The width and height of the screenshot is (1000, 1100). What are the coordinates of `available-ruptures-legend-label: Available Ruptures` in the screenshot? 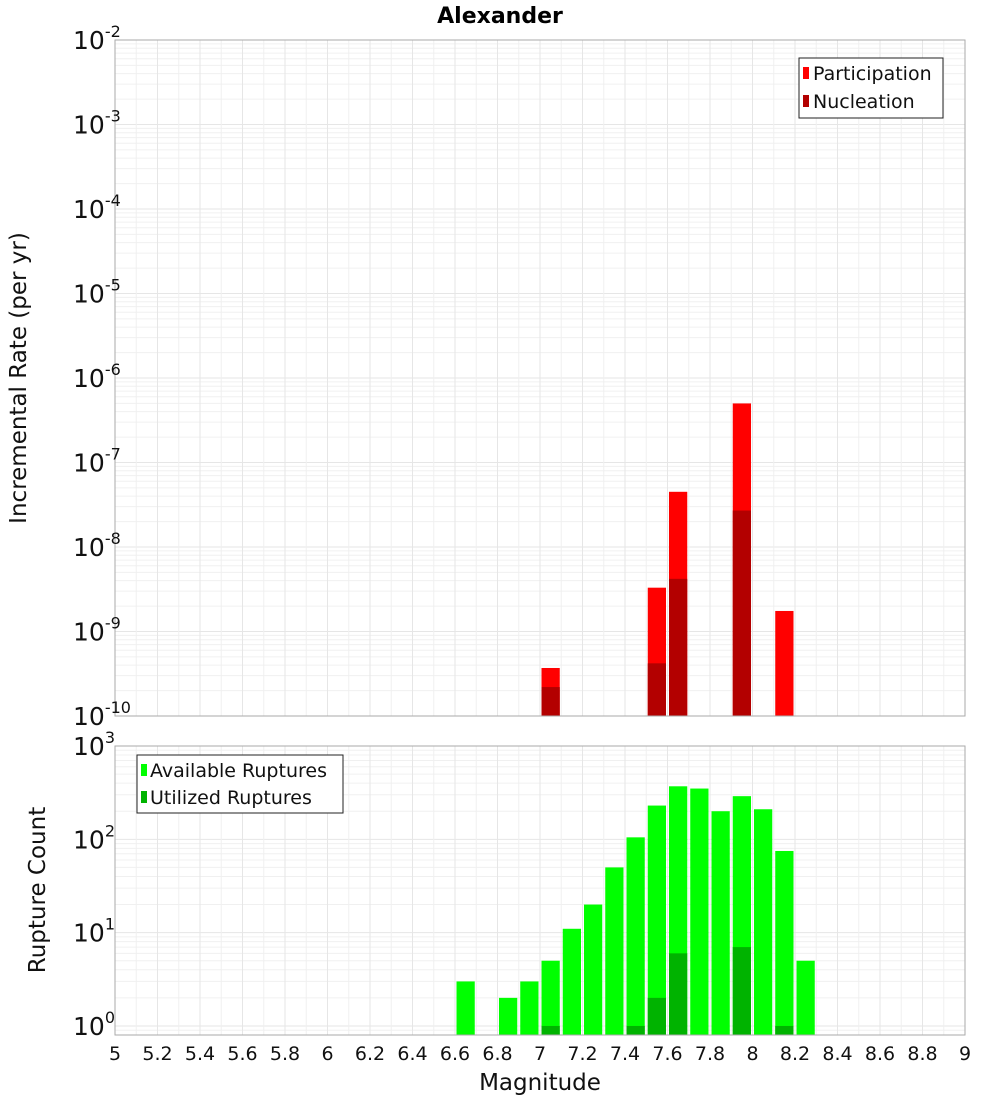 It's located at (238, 771).